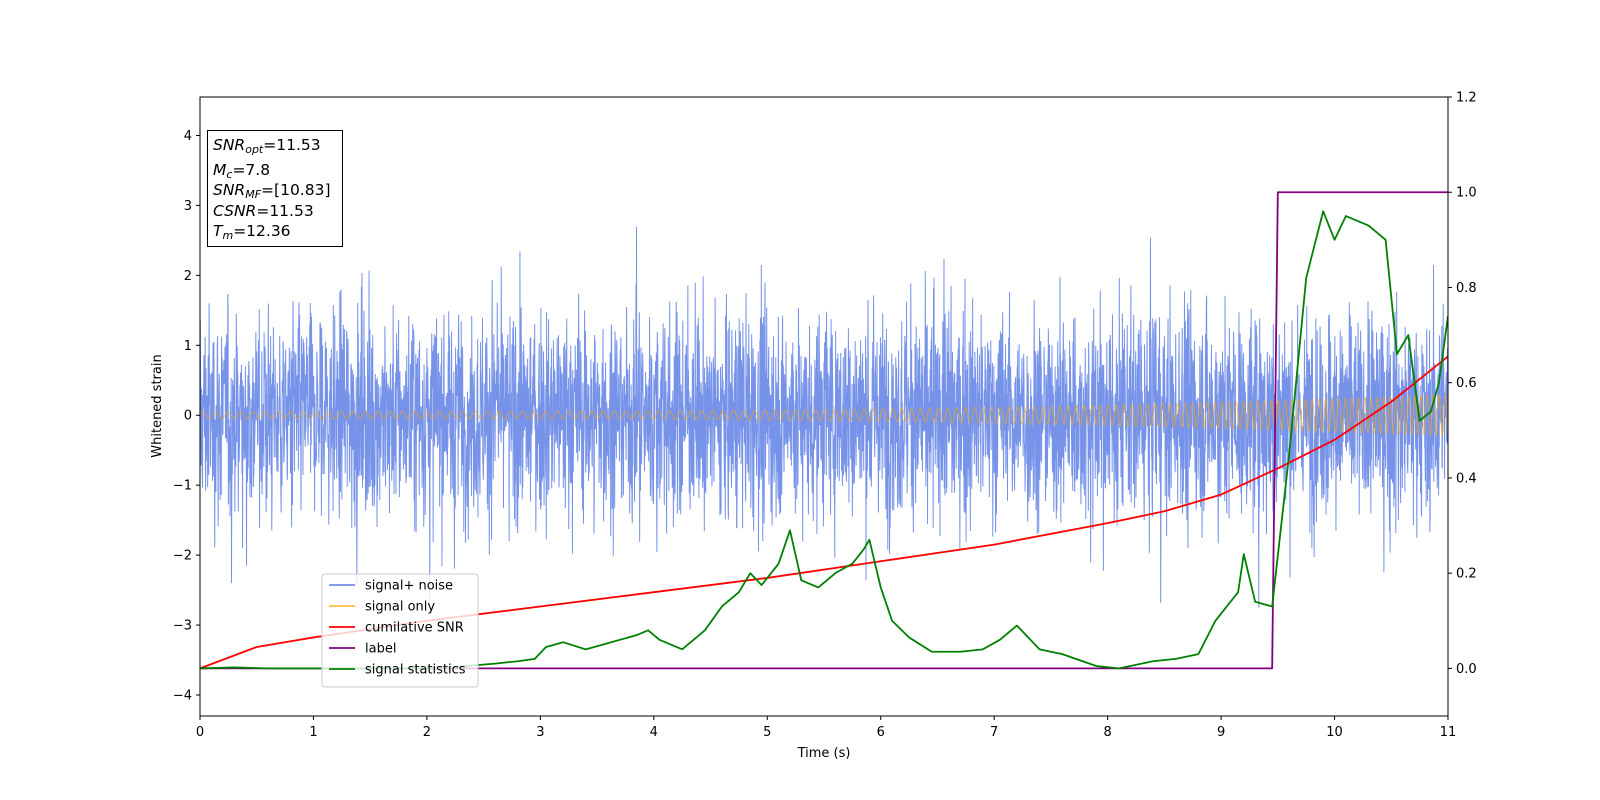 Image resolution: width=1600 pixels, height=800 pixels. Describe the element at coordinates (1466, 574) in the screenshot. I see `y-right-tick-label: 0.2` at that location.